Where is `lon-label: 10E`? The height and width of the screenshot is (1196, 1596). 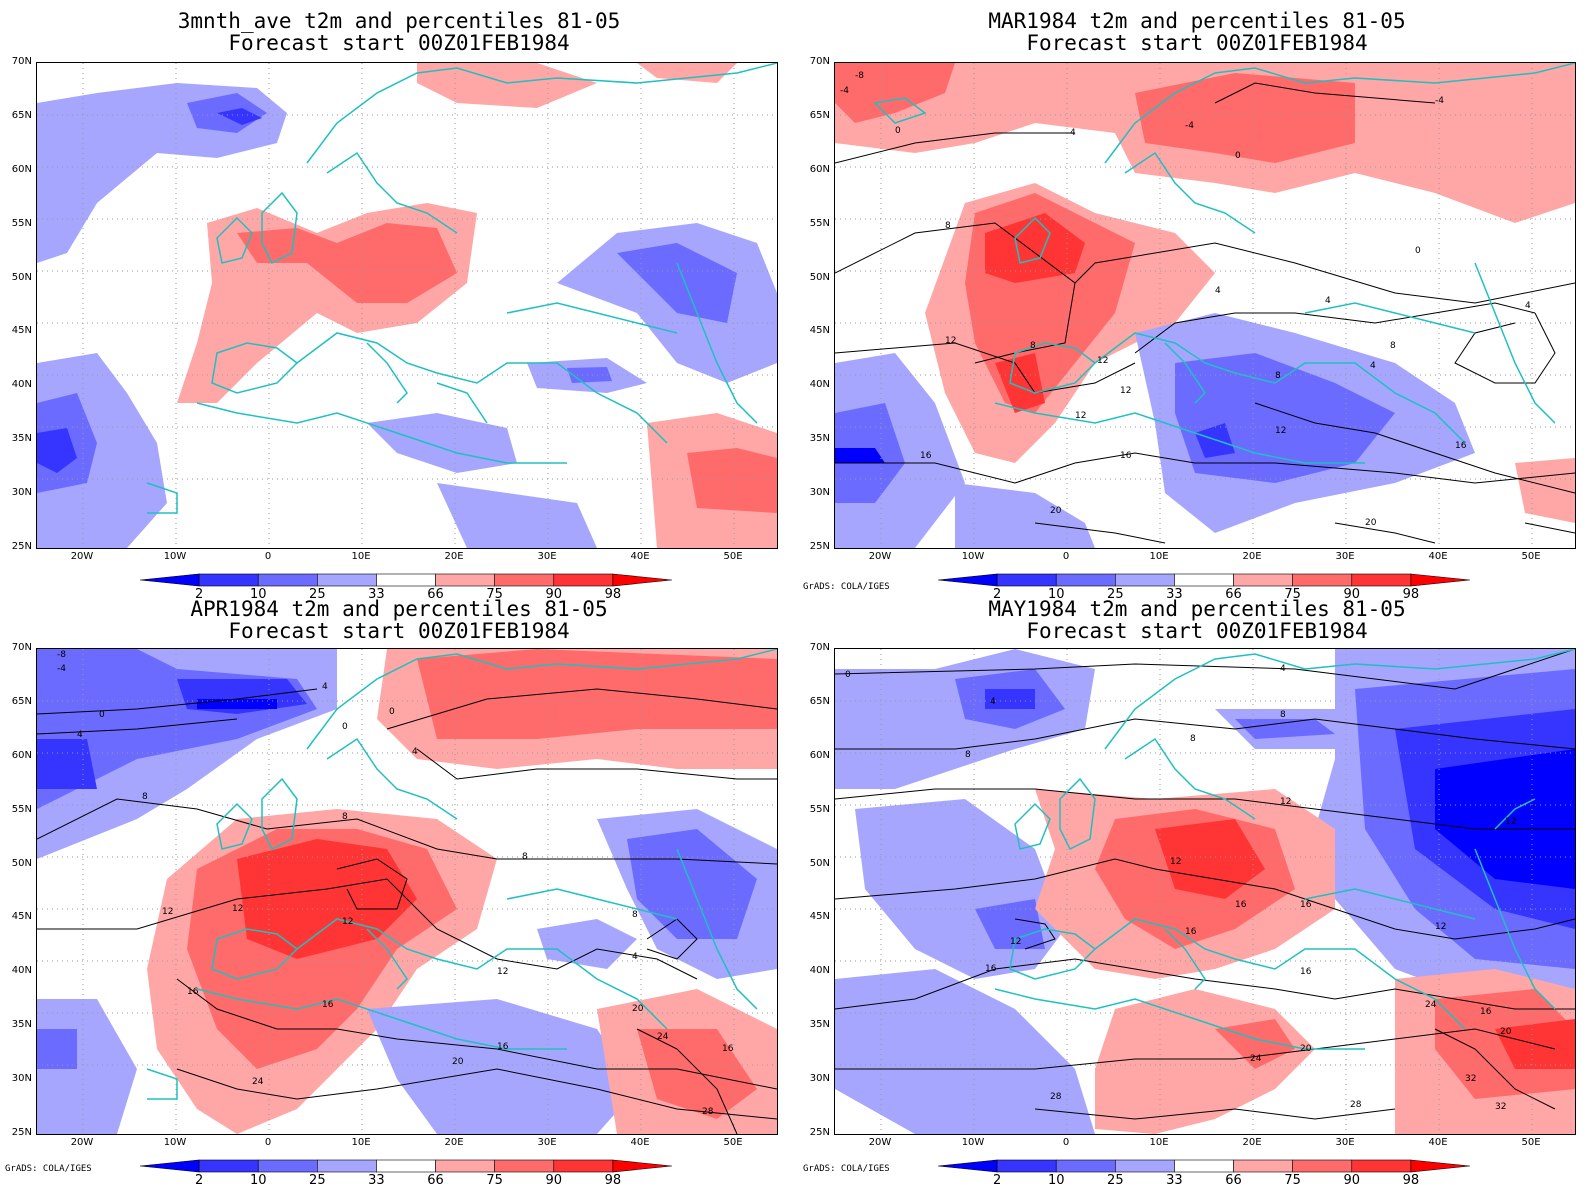
lon-label: 10E is located at coordinates (1159, 556).